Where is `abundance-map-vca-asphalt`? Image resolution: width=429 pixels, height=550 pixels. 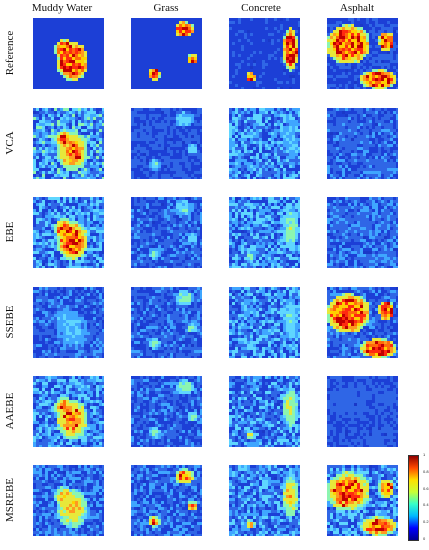
abundance-map-vca-asphalt is located at coordinates (362, 143).